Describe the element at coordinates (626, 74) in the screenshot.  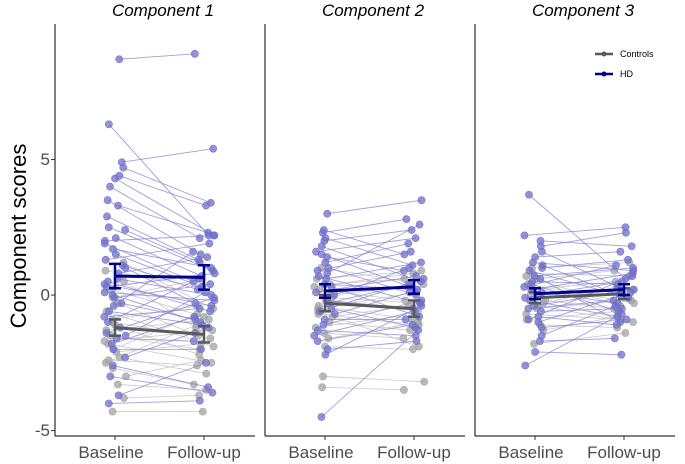
I see `legend-label-hd: HD` at that location.